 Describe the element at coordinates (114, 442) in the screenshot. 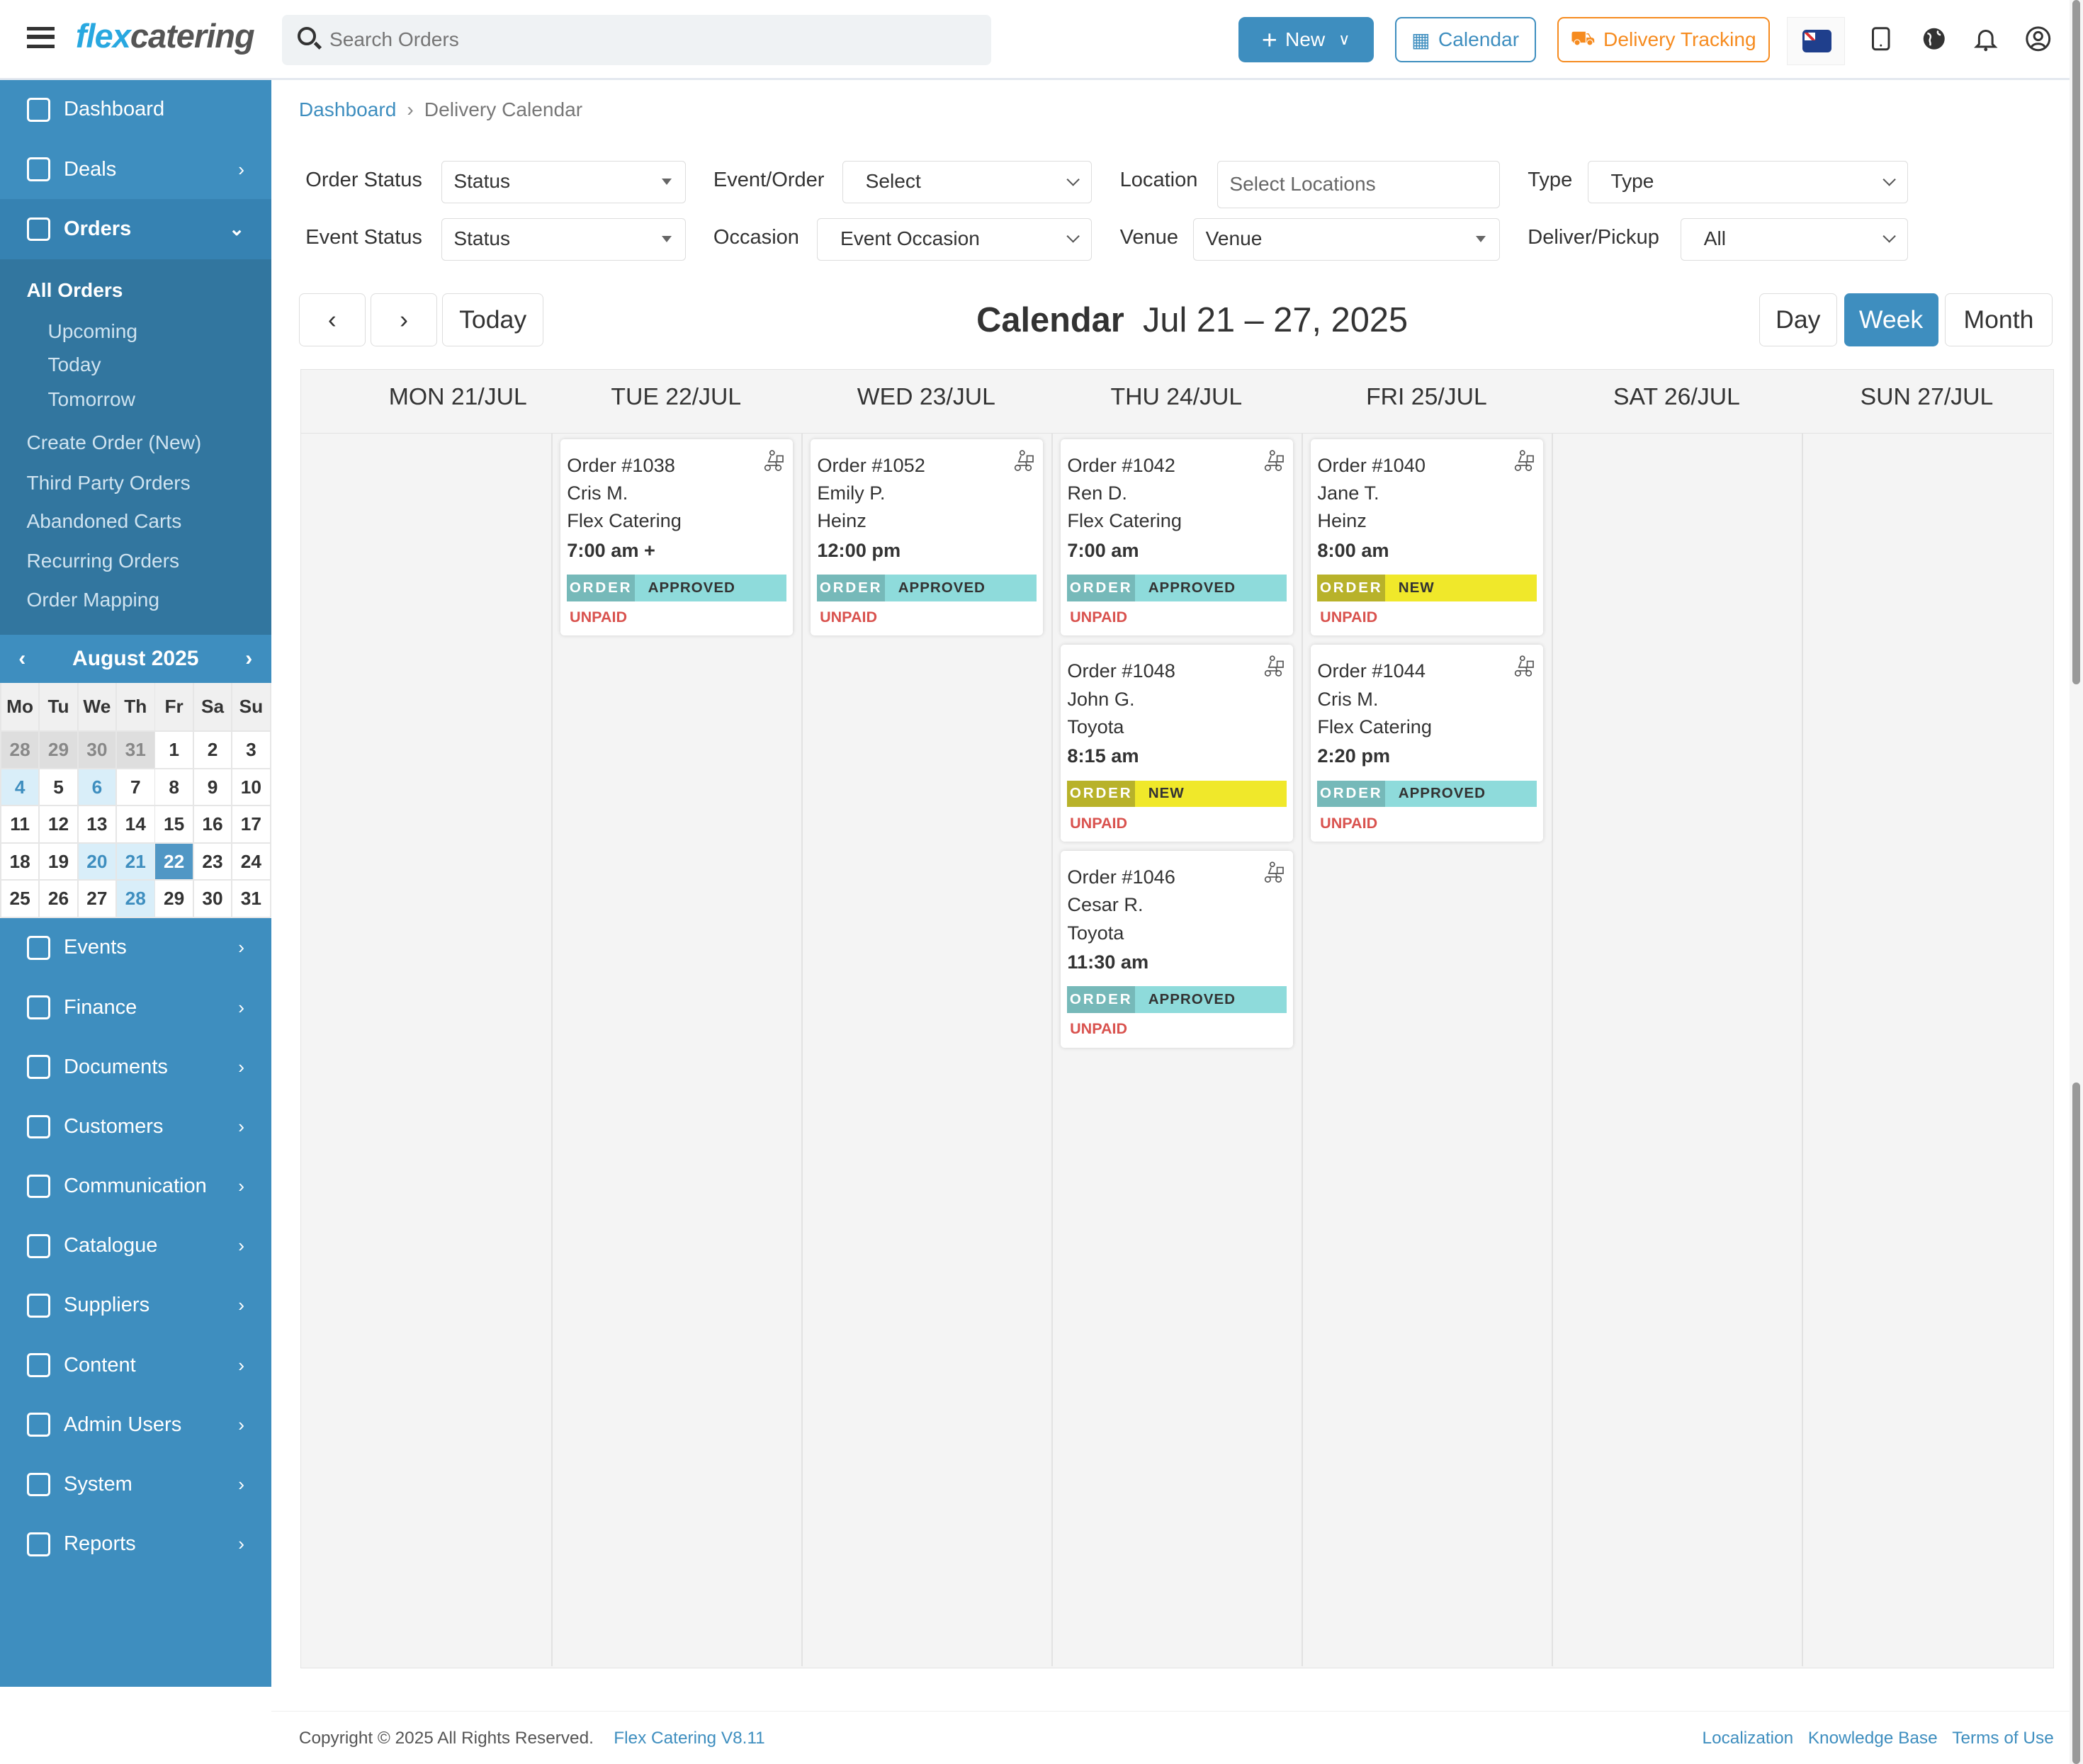

I see `submenu-create-order: Create Order (New)` at that location.